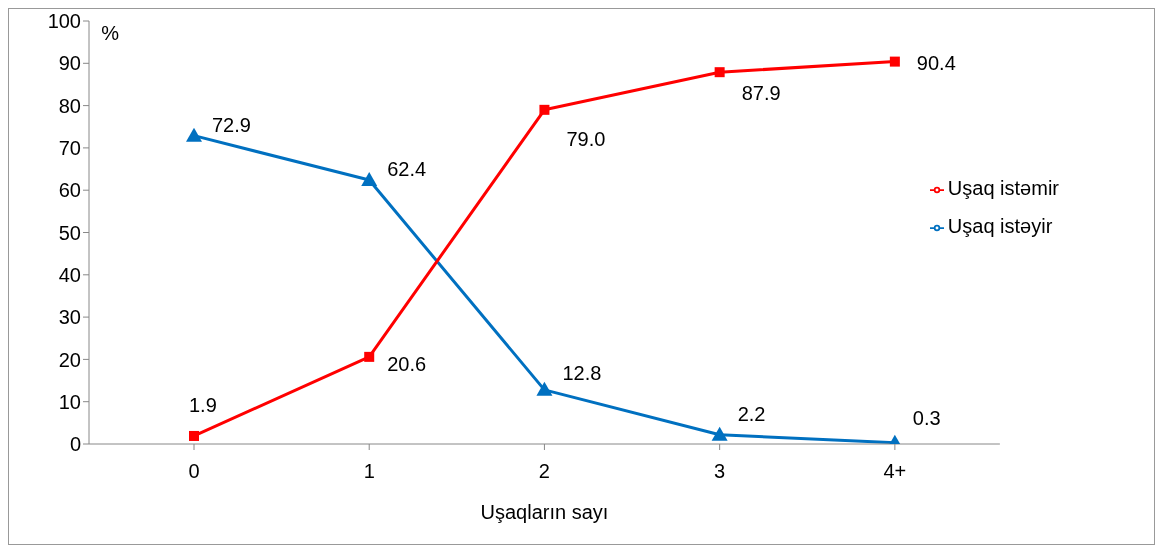 This screenshot has width=1165, height=551. What do you see at coordinates (936, 62) in the screenshot?
I see `data-label: 90.4` at bounding box center [936, 62].